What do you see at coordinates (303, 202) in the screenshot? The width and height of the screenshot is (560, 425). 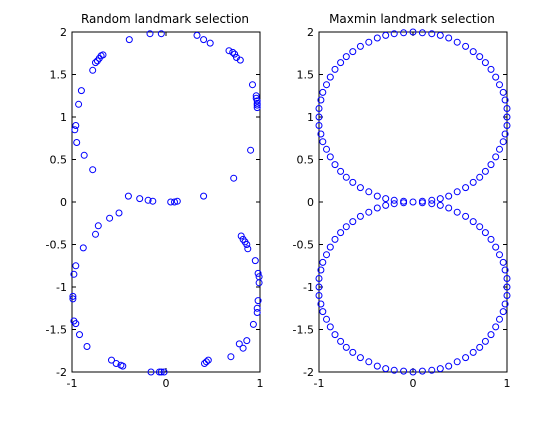 I see `y-tick-labels: 2 1.5 1 0.5 0 -0.5 -1 -1.5 -2` at bounding box center [303, 202].